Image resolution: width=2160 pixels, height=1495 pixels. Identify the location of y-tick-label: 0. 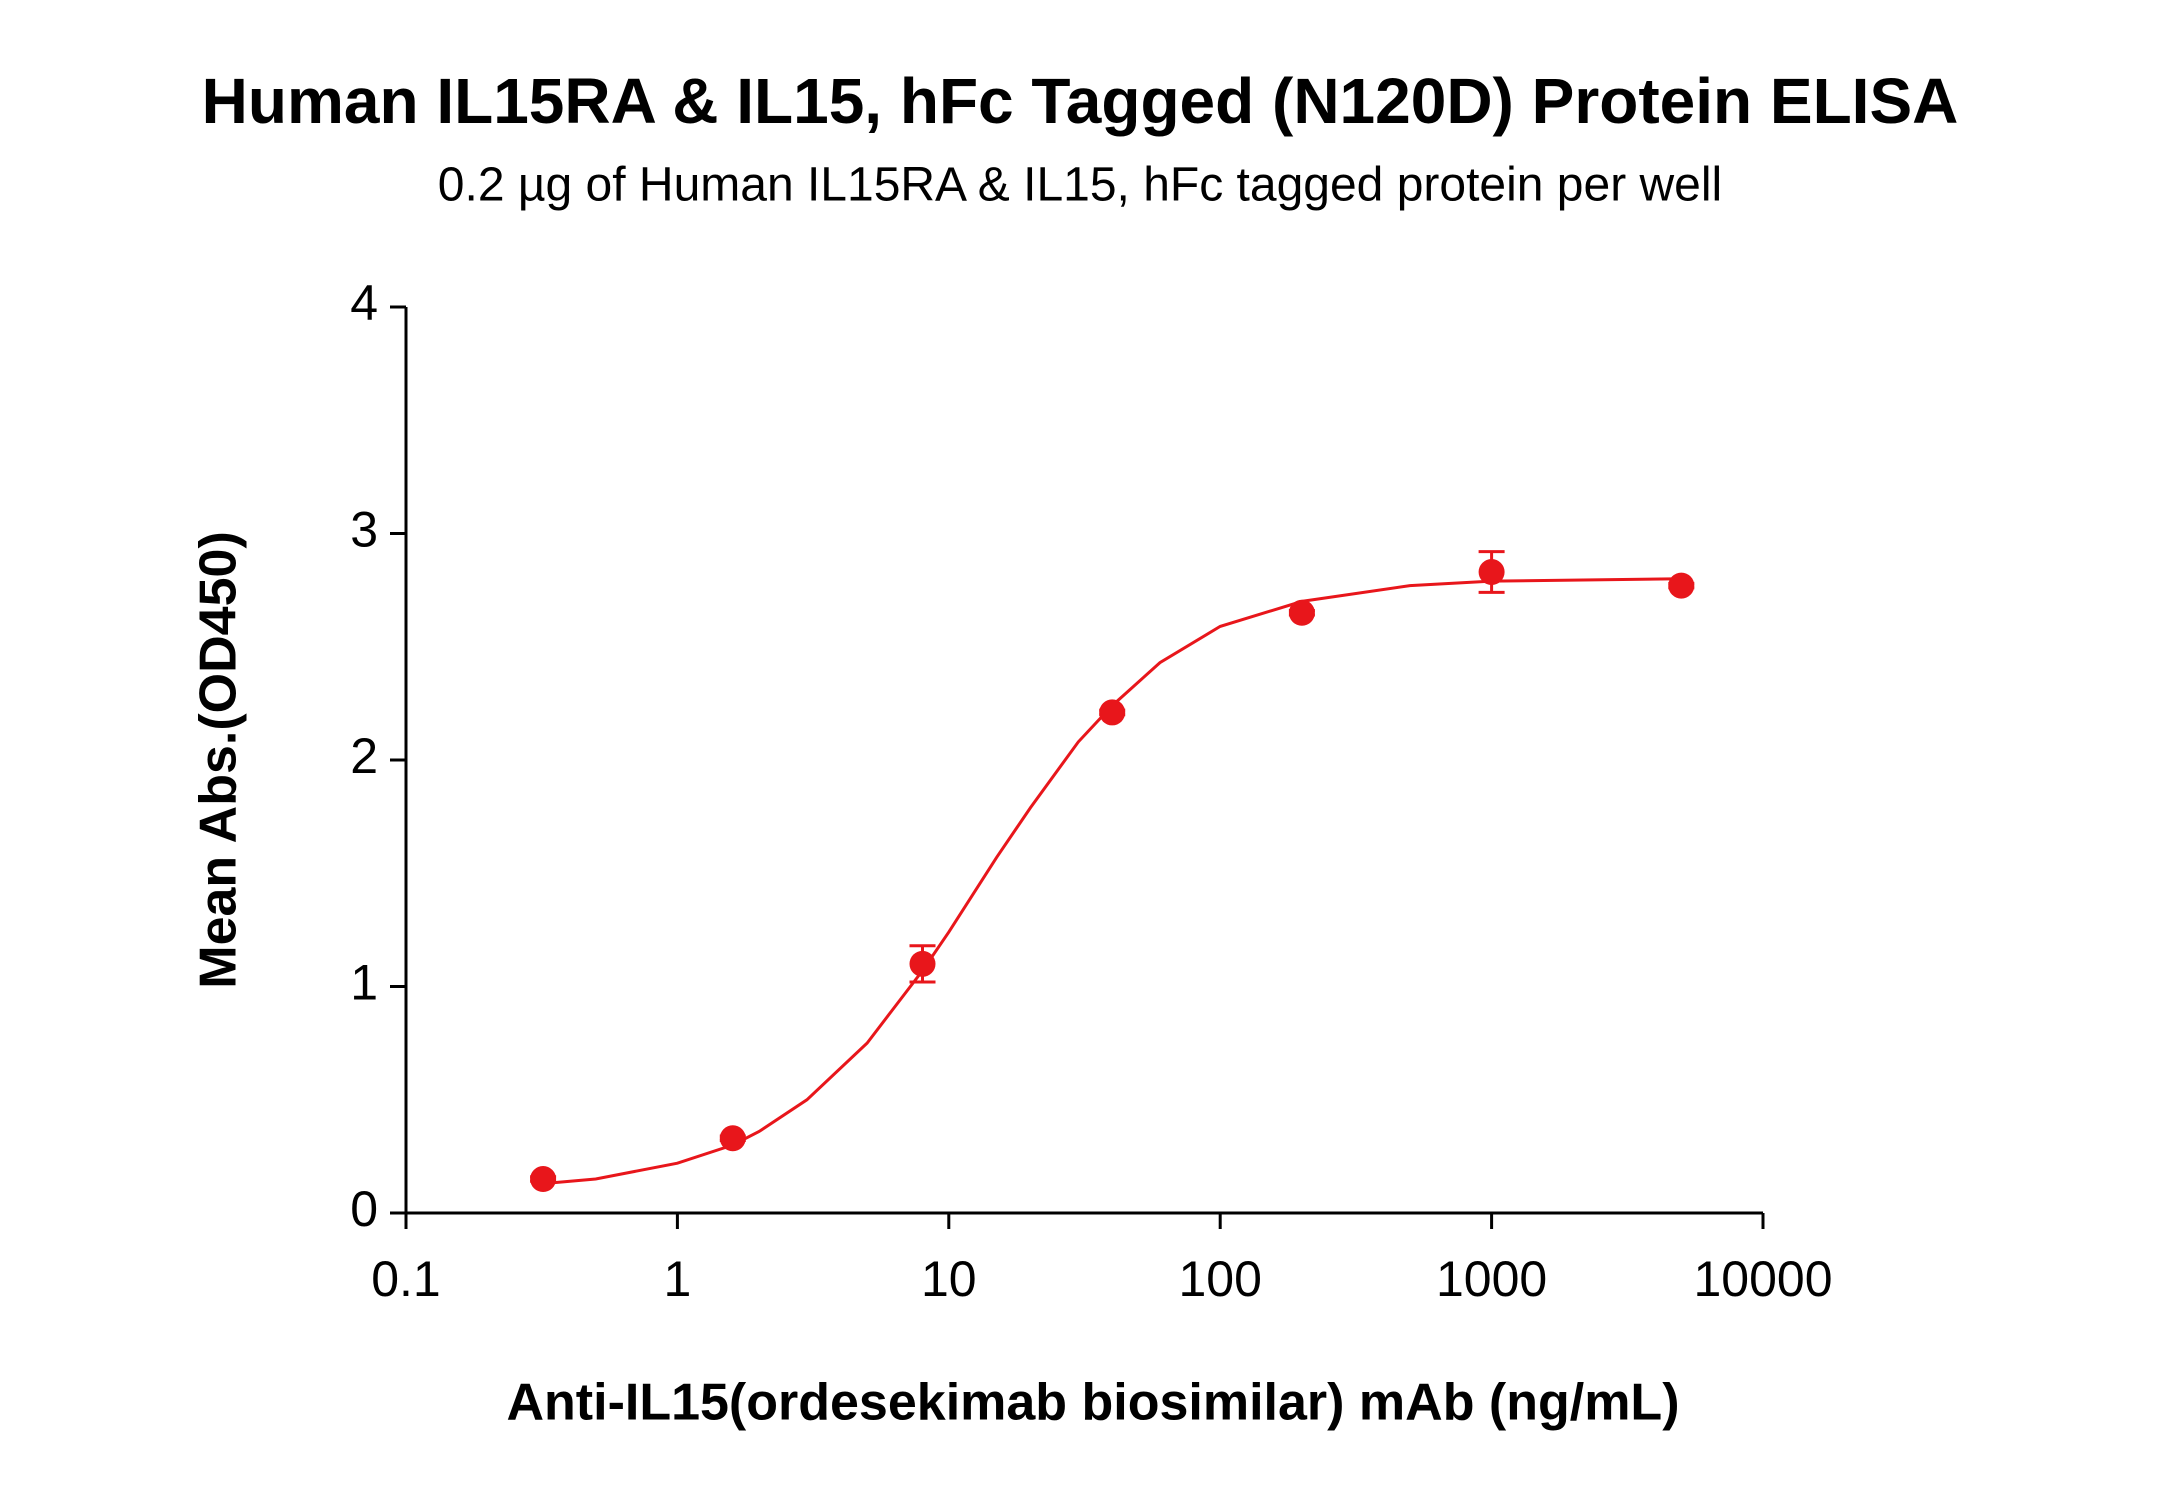
(364, 1209).